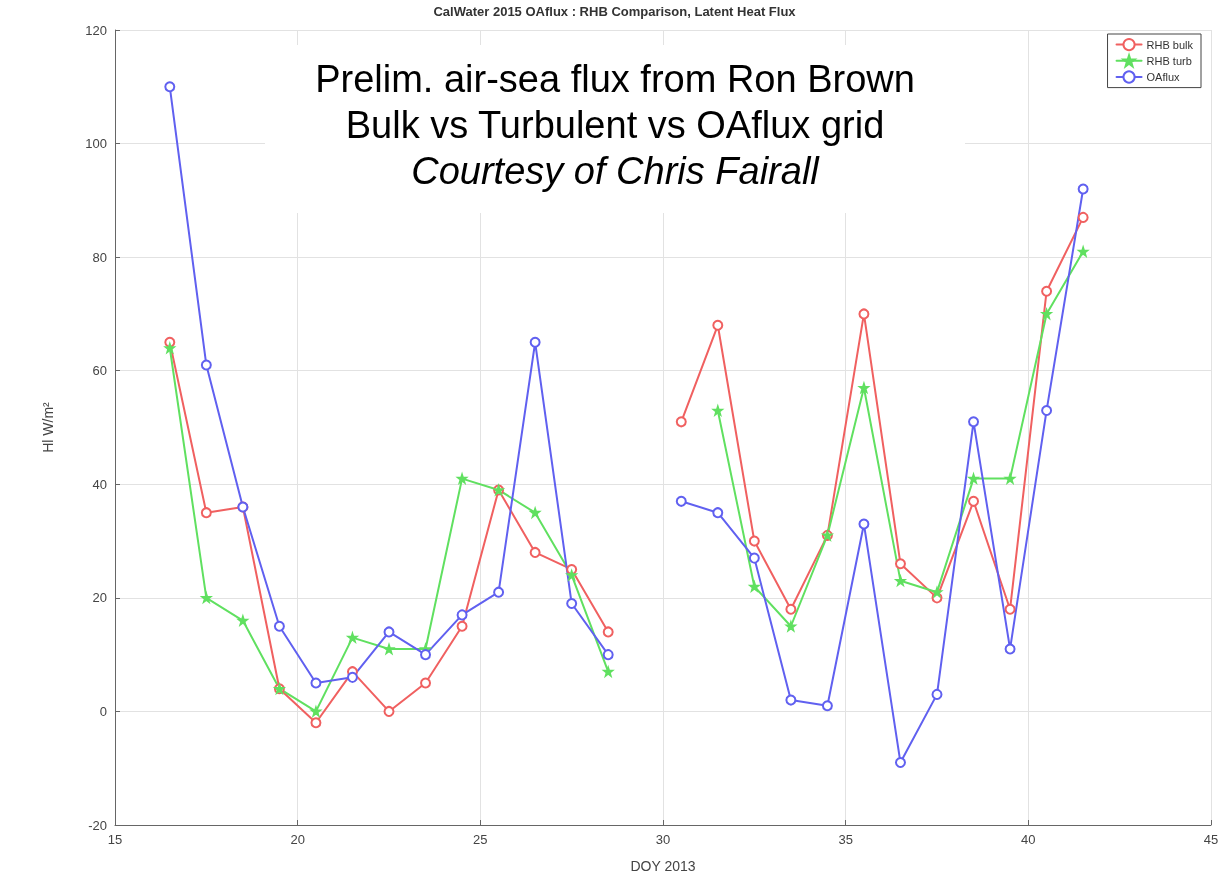 The image size is (1229, 887). What do you see at coordinates (663, 866) in the screenshot?
I see `x-axis-title: DOY 2013` at bounding box center [663, 866].